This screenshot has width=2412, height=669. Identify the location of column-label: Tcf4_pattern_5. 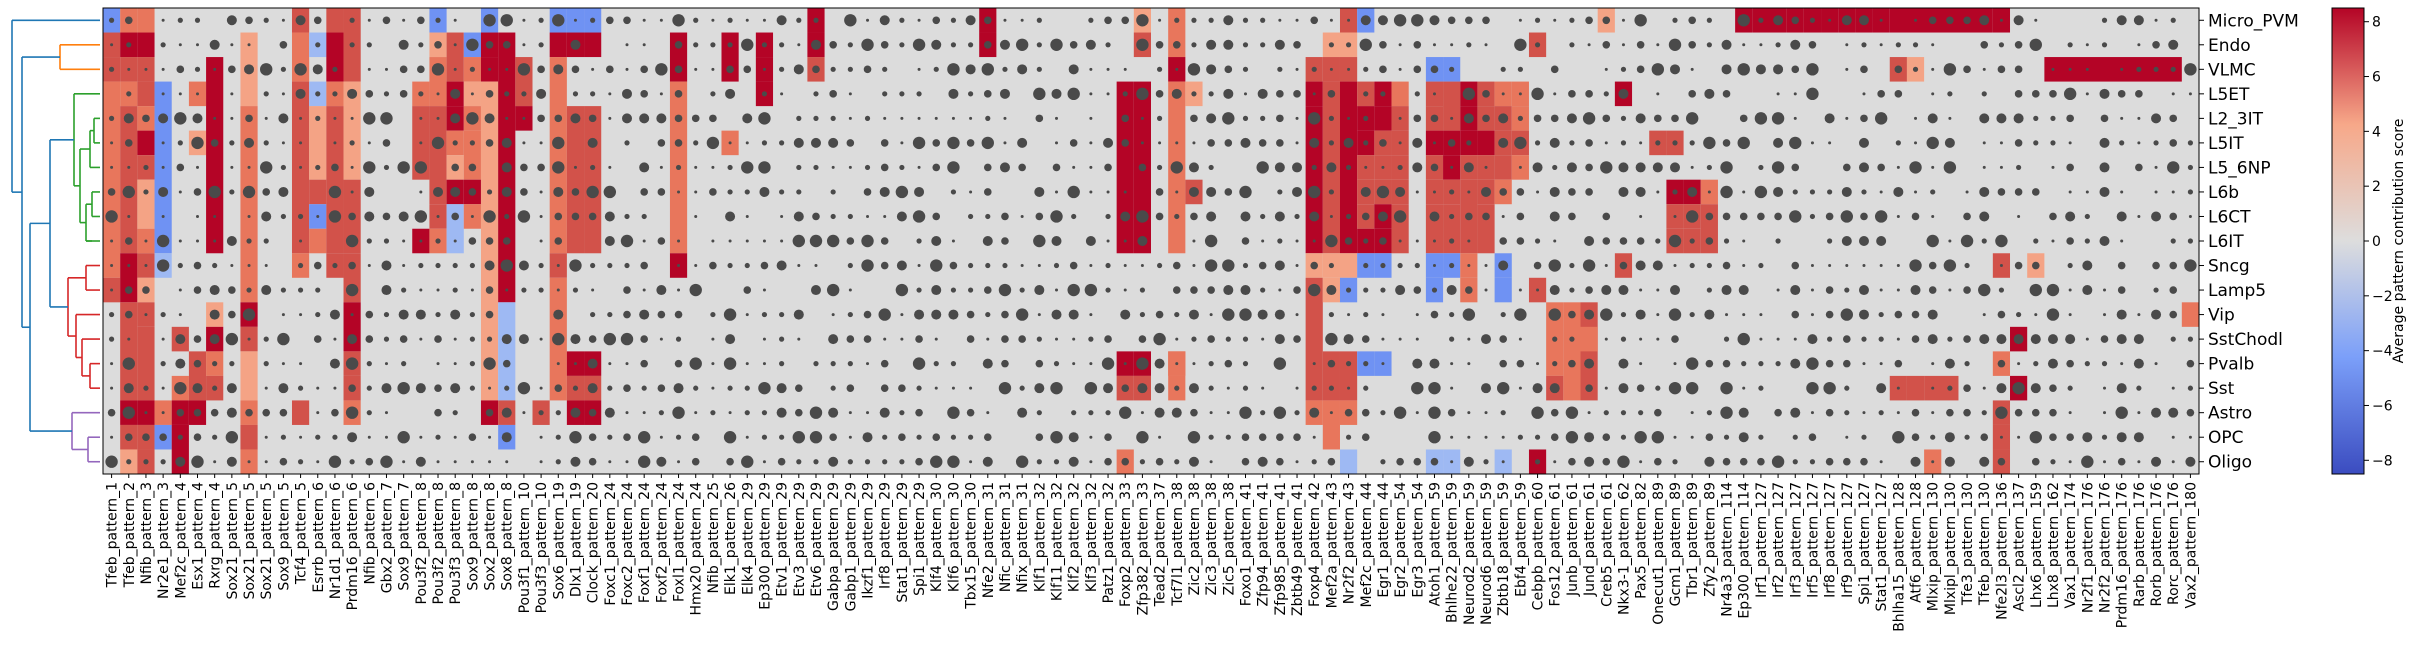
(302, 533).